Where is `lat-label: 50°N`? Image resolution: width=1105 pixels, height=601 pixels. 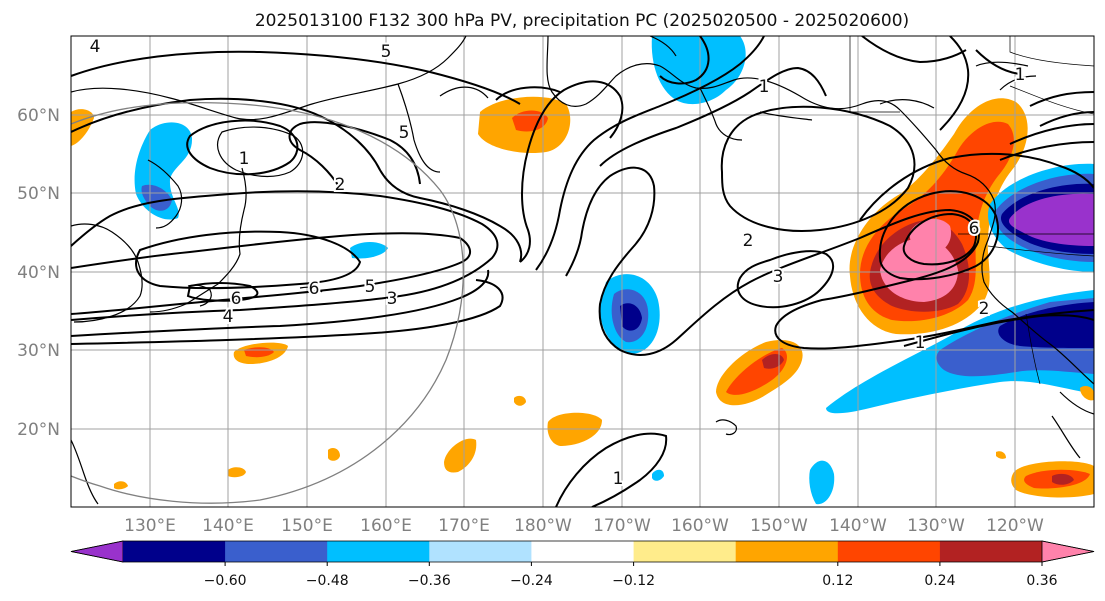
lat-label: 50°N is located at coordinates (38, 194).